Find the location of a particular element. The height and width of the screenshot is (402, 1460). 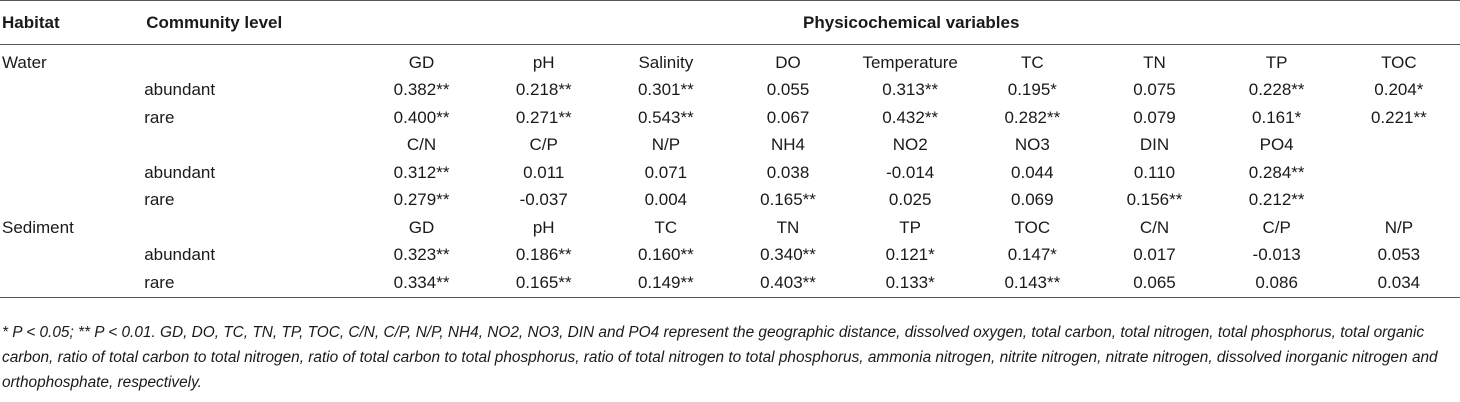

value-cell: Temperature is located at coordinates (910, 62).